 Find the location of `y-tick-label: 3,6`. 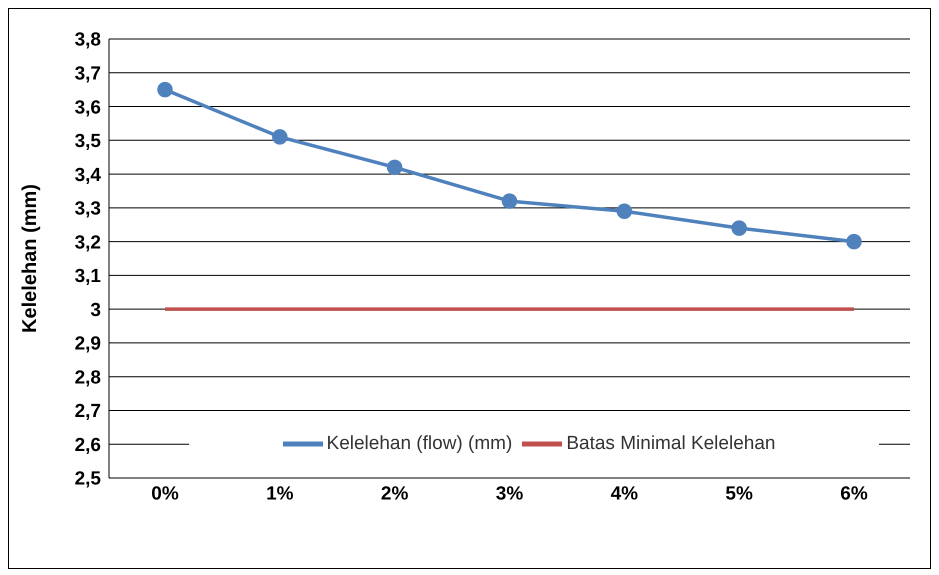

y-tick-label: 3,6 is located at coordinates (87, 107).